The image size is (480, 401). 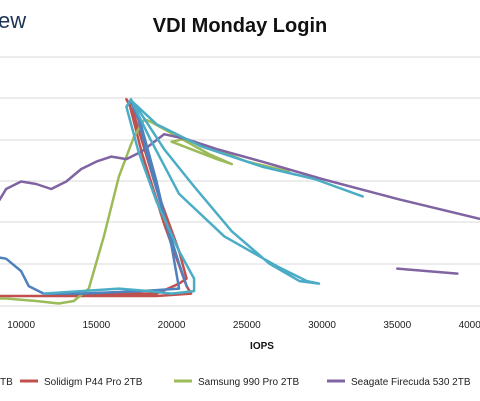 I want to click on x-tick-label: 10000, so click(x=21, y=325).